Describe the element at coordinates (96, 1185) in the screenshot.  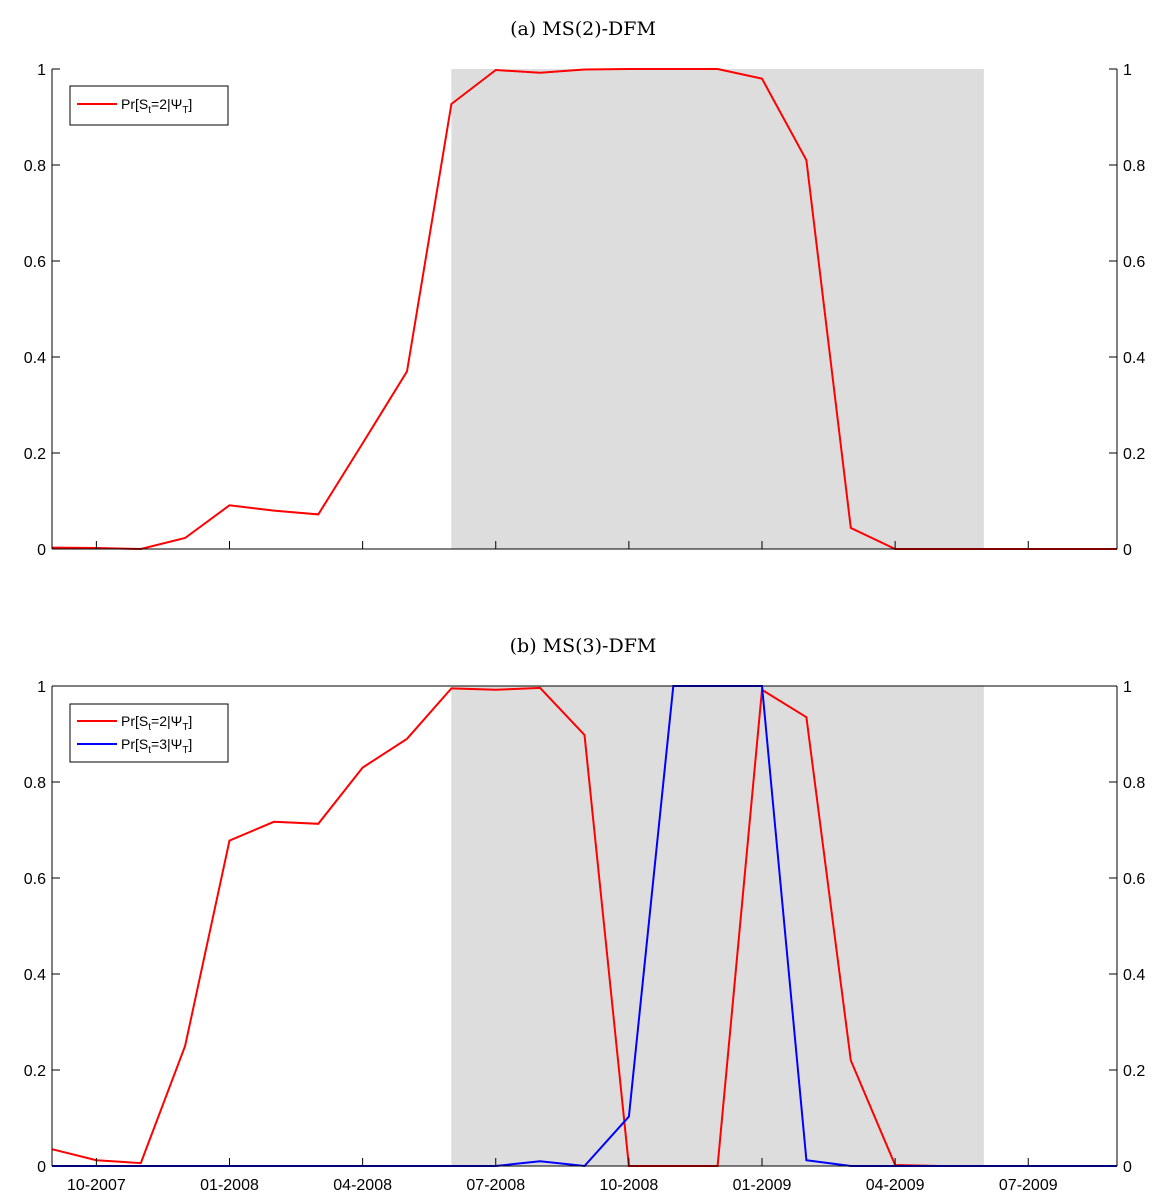
I see `x-tick-label: 10-2007` at that location.